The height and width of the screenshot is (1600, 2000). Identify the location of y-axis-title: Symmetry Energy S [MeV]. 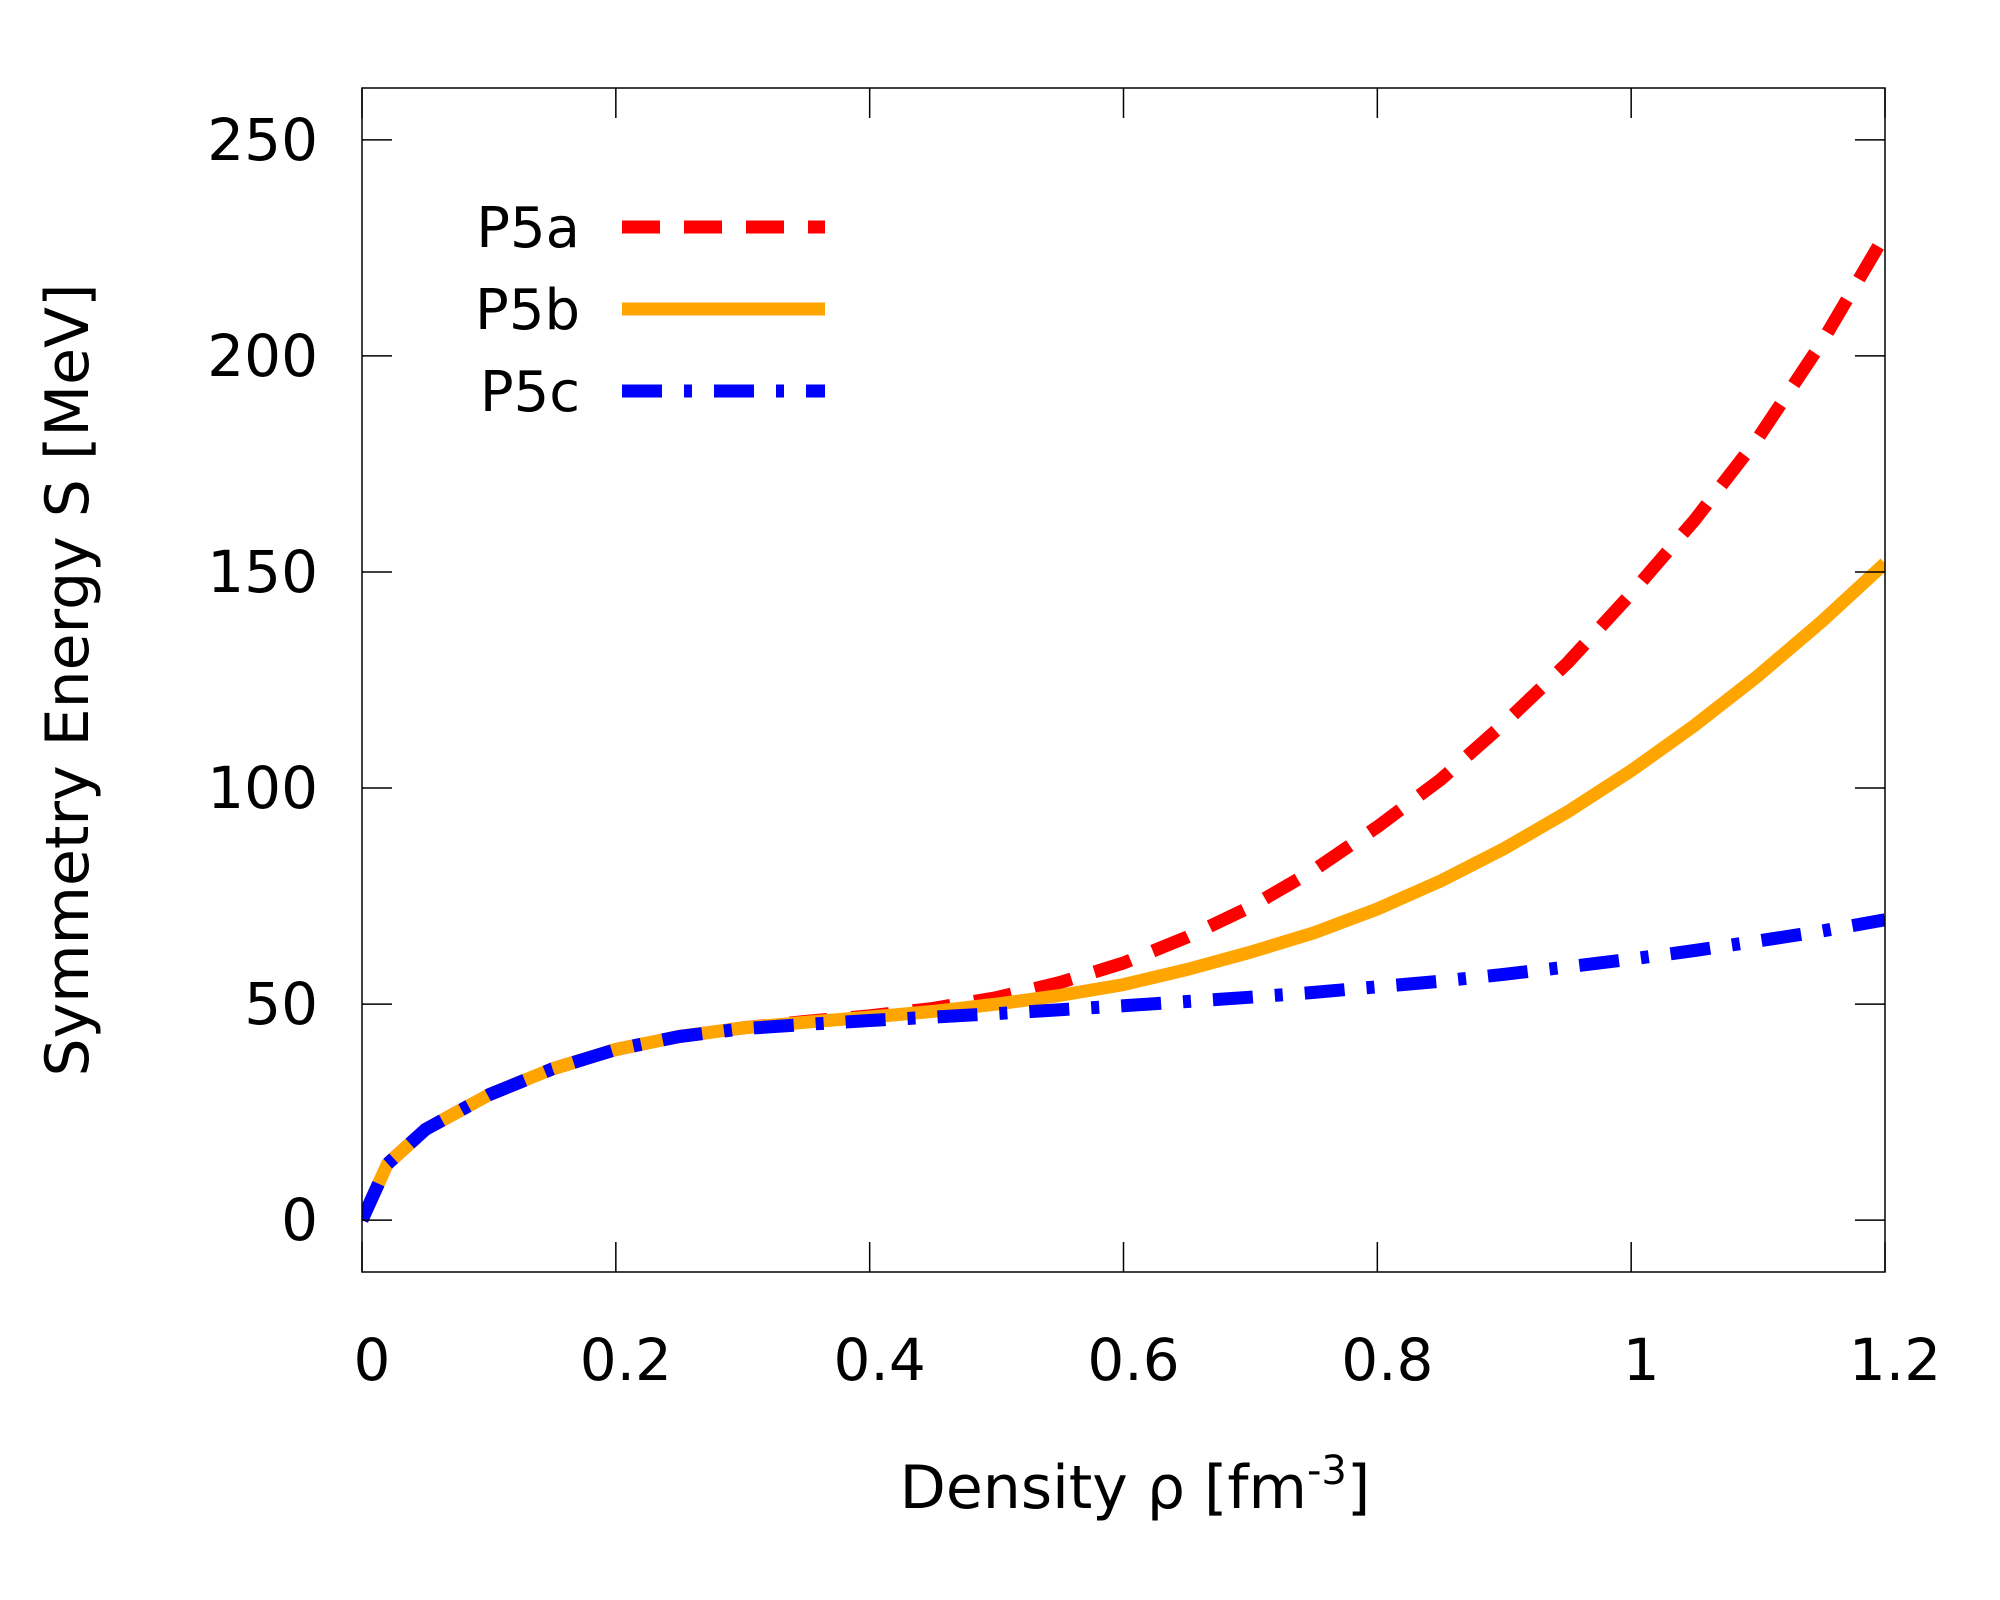
(68, 679).